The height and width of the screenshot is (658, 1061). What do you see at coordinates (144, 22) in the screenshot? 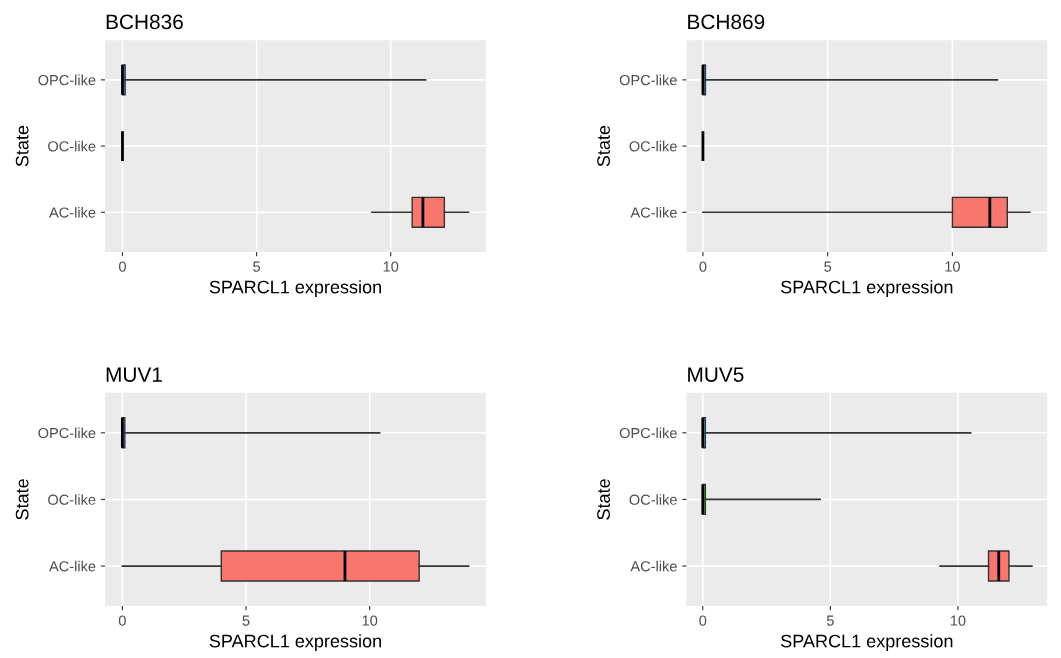
I see `chart-title: BCH836` at bounding box center [144, 22].